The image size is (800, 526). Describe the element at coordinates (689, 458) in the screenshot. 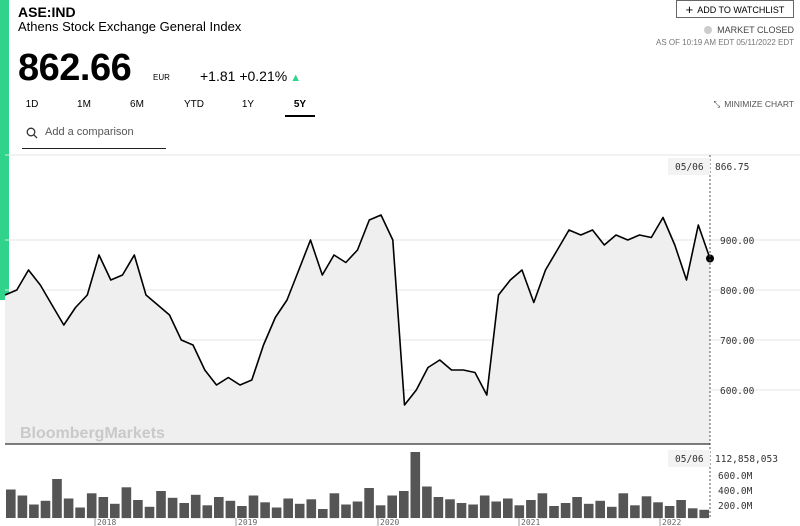

I see `volume-date-label-box: 05/06` at that location.